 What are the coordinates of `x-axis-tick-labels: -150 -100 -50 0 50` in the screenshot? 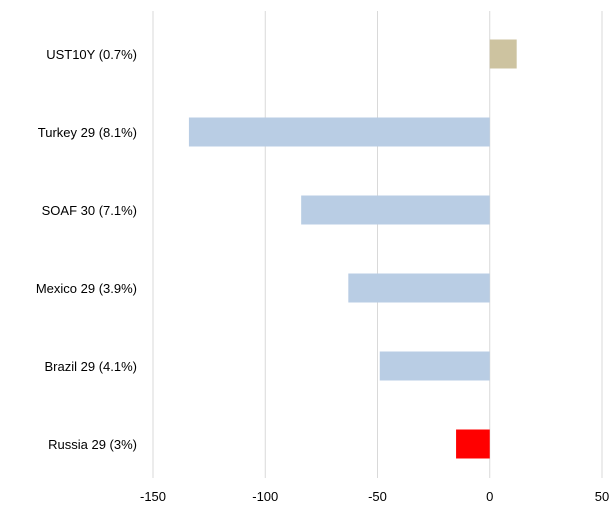 It's located at (374, 496).